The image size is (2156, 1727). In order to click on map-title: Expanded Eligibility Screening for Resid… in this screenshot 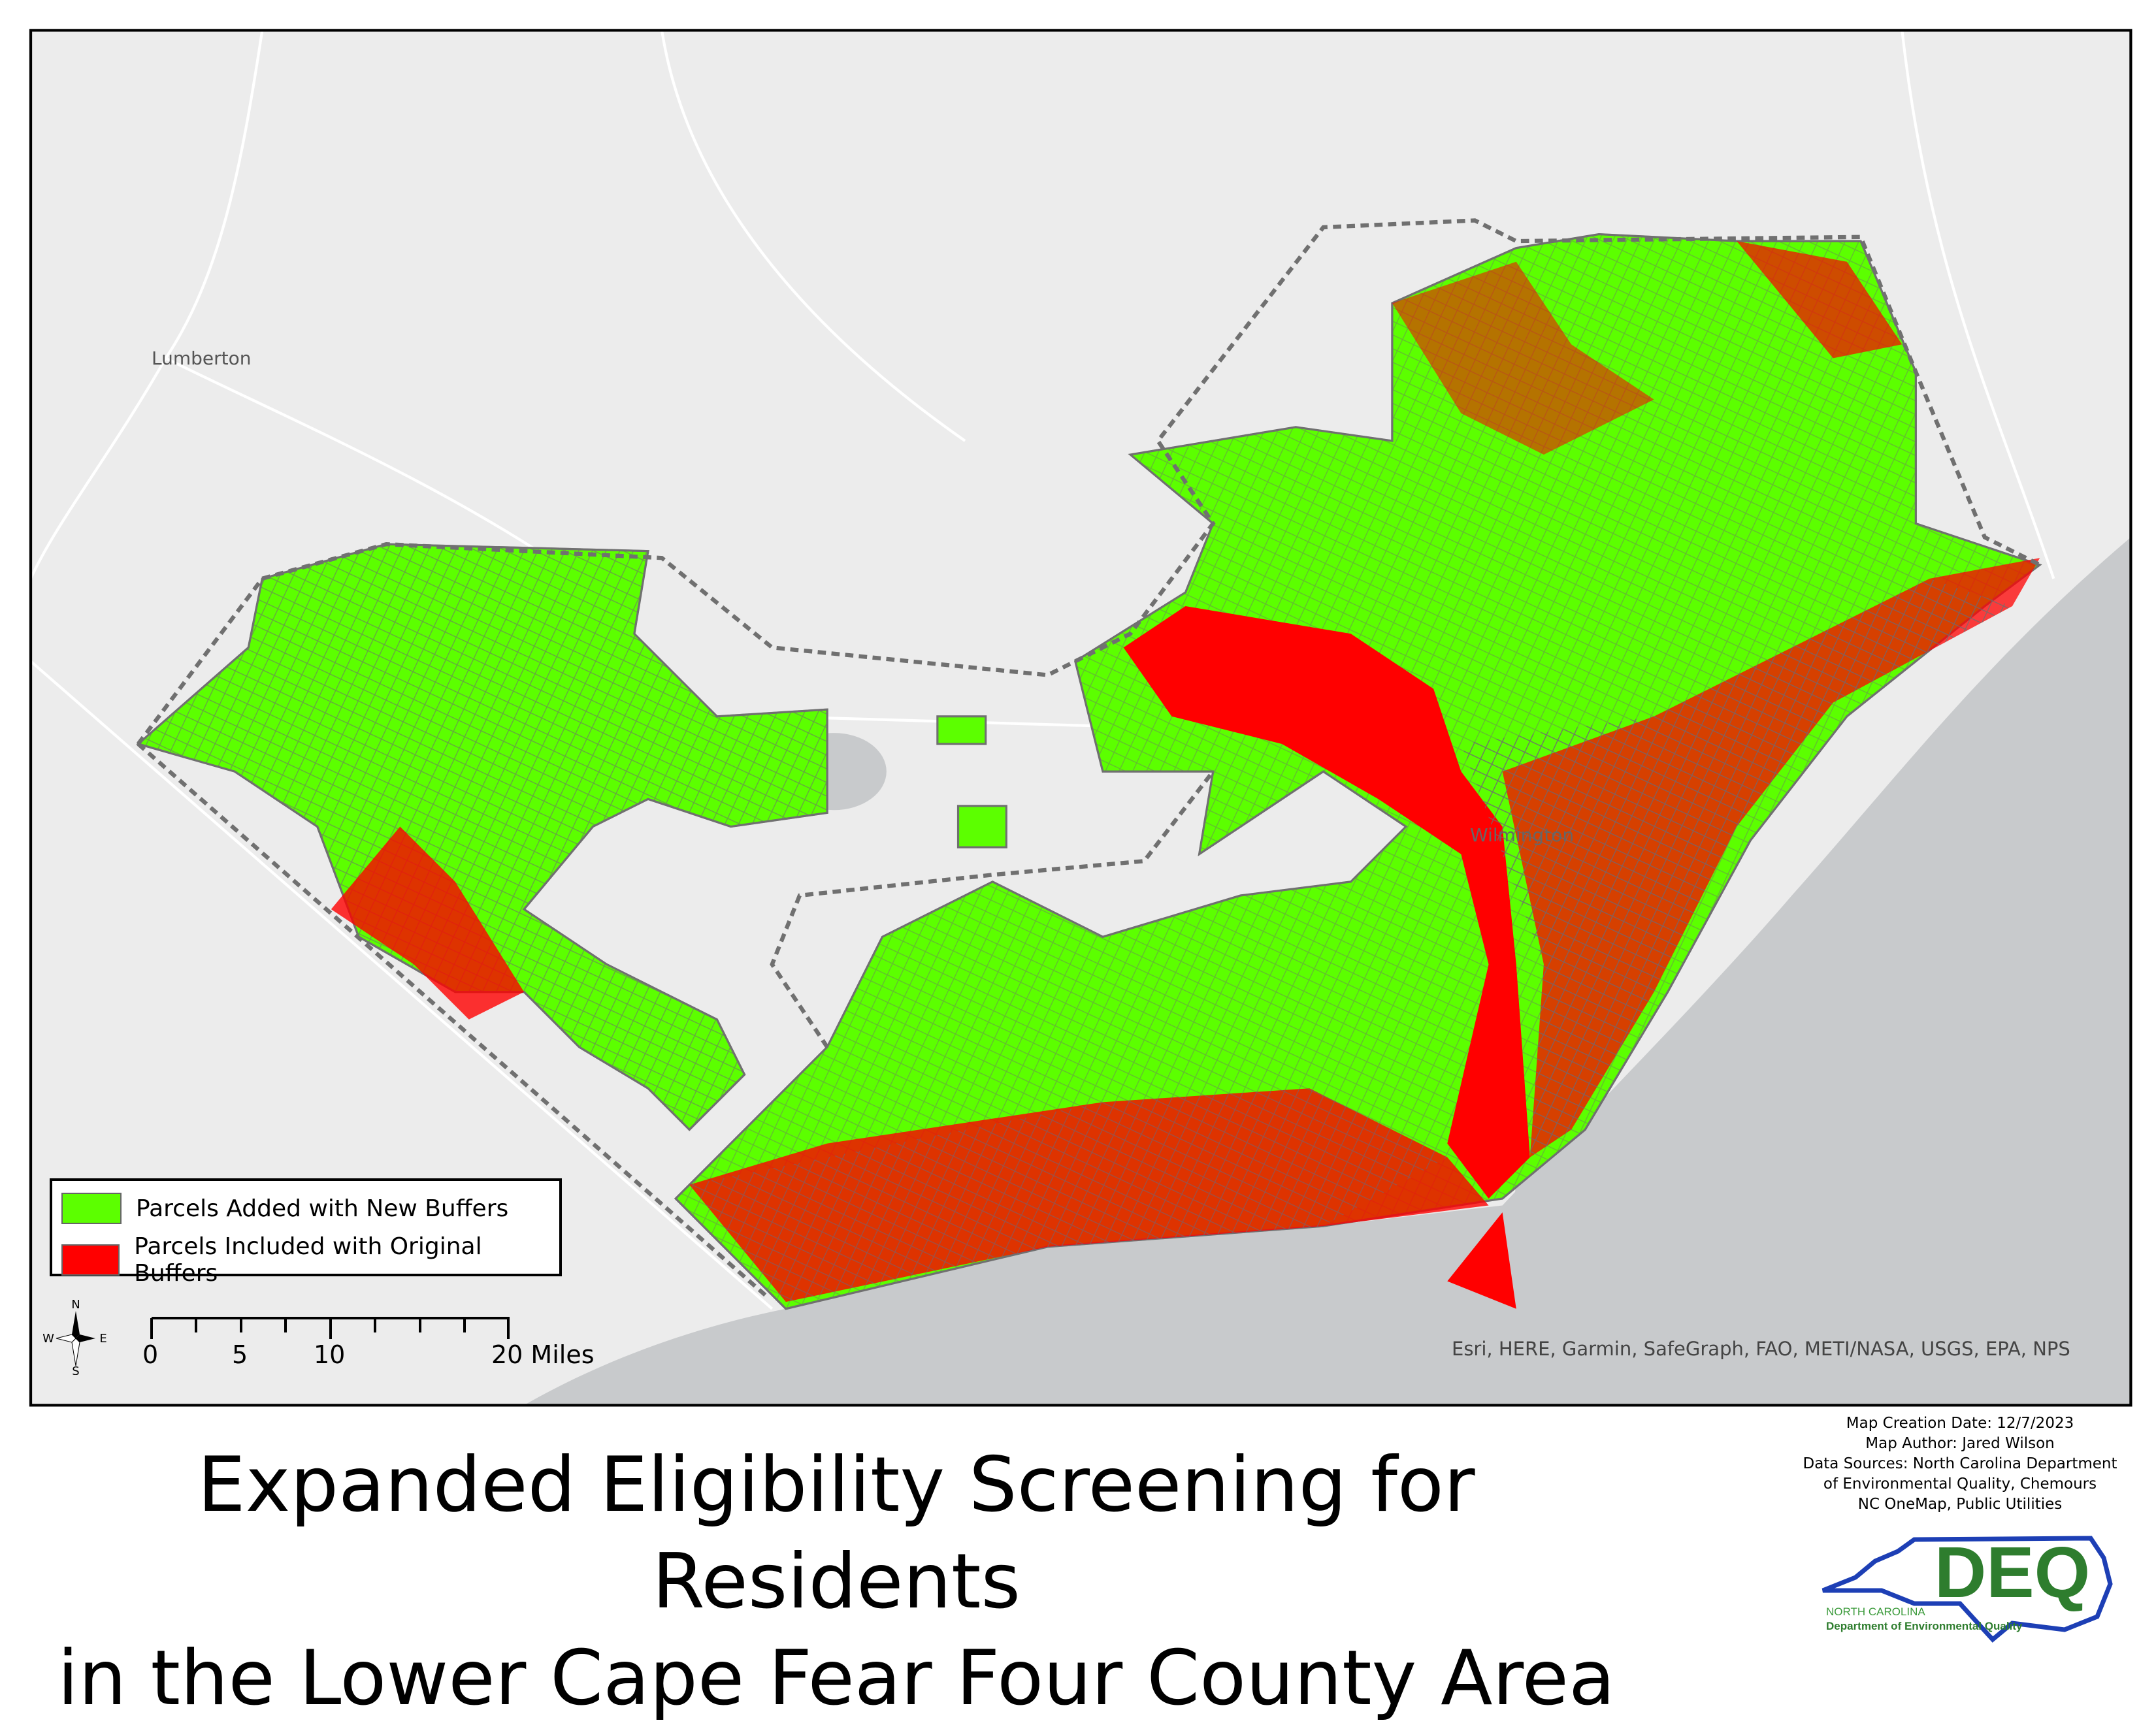, I will do `click(836, 1582)`.